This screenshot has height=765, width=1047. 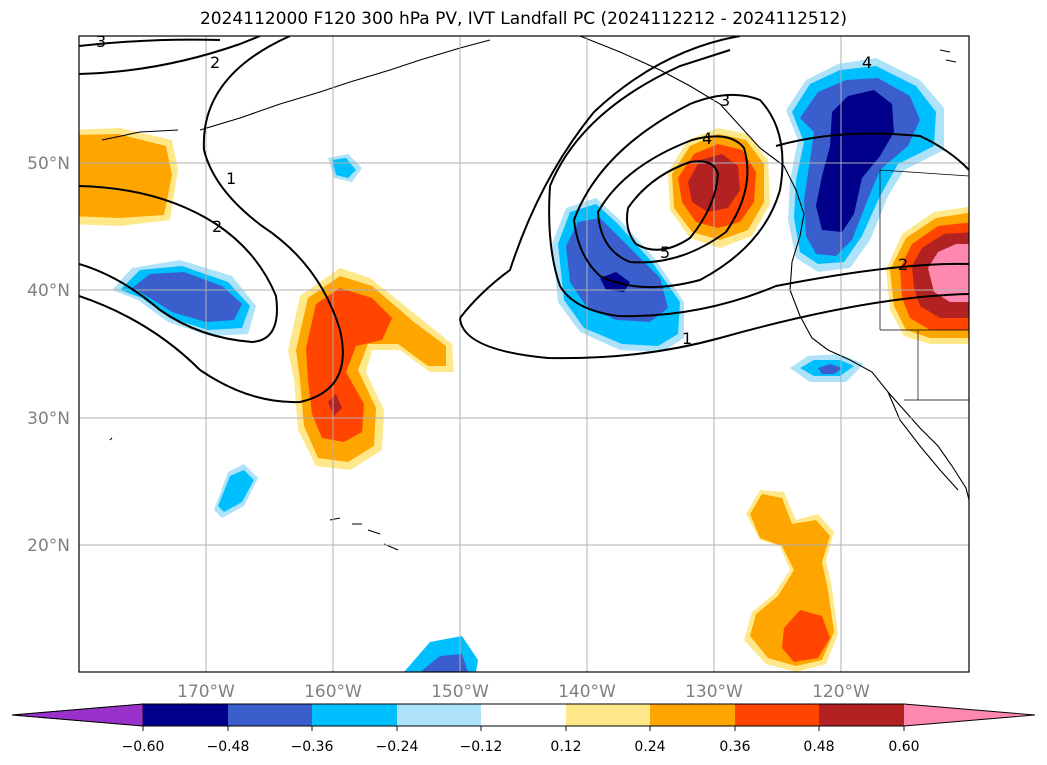 I want to click on state-borders, so click(x=924, y=285).